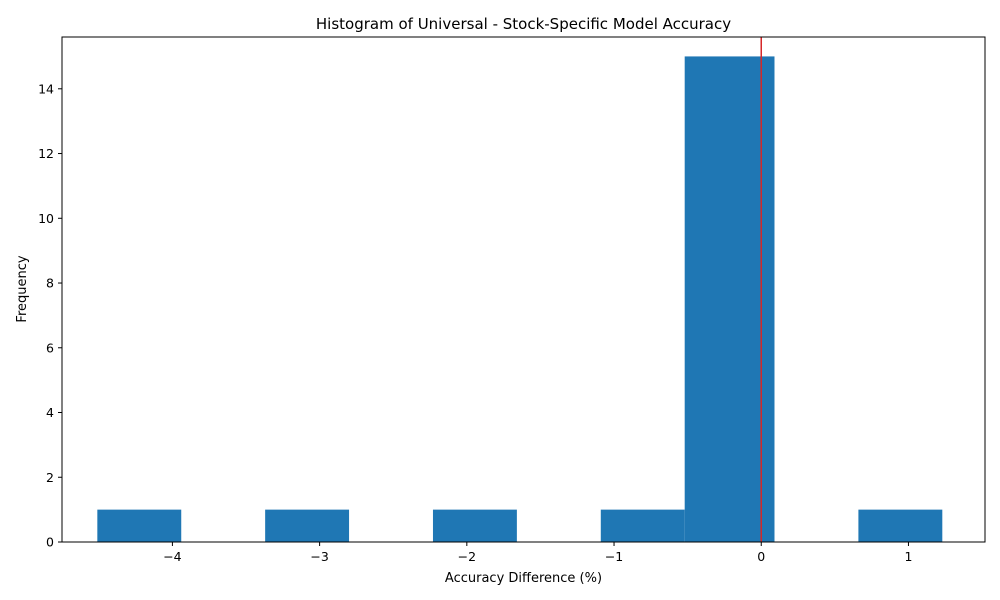 The width and height of the screenshot is (1000, 600). Describe the element at coordinates (46, 218) in the screenshot. I see `y-tick-label: 10` at that location.